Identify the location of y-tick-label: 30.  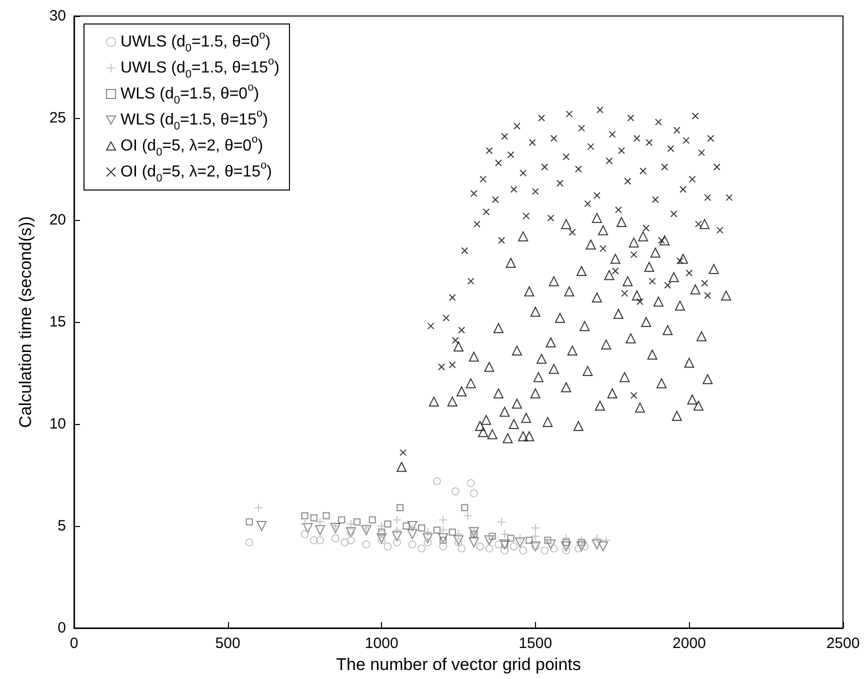
(57, 16).